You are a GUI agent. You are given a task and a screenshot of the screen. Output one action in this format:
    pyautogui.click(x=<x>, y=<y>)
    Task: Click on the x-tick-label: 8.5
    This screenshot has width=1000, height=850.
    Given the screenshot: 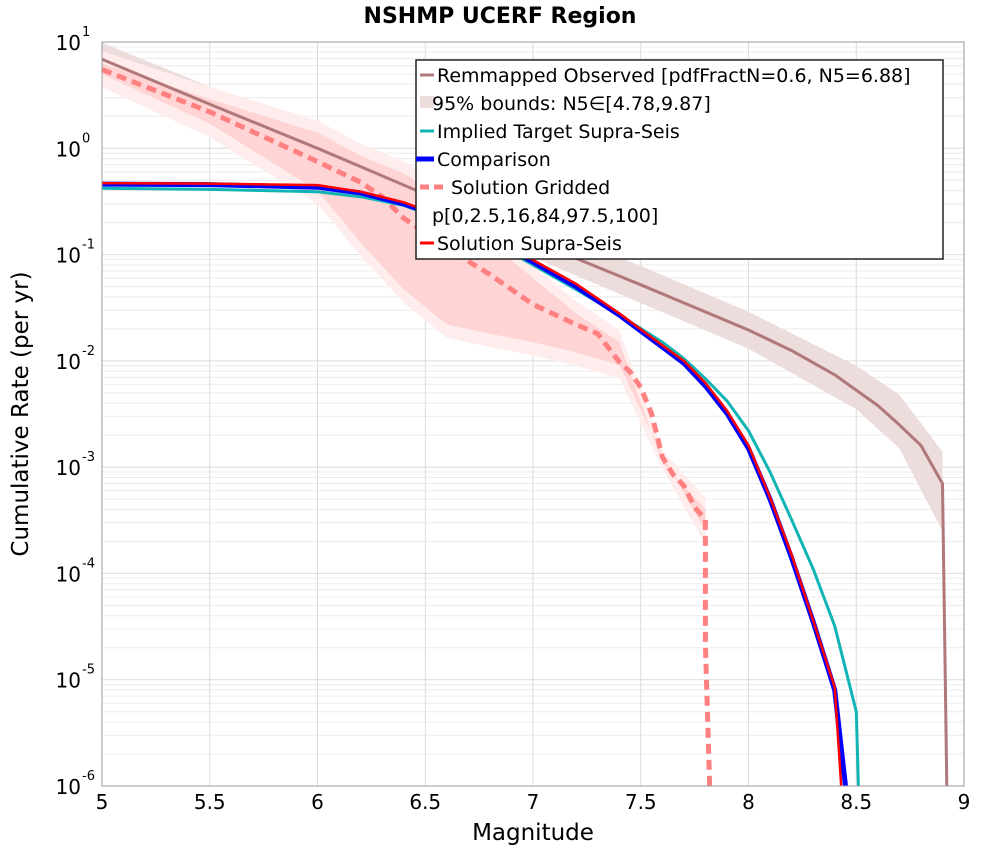 What is the action you would take?
    pyautogui.click(x=856, y=802)
    